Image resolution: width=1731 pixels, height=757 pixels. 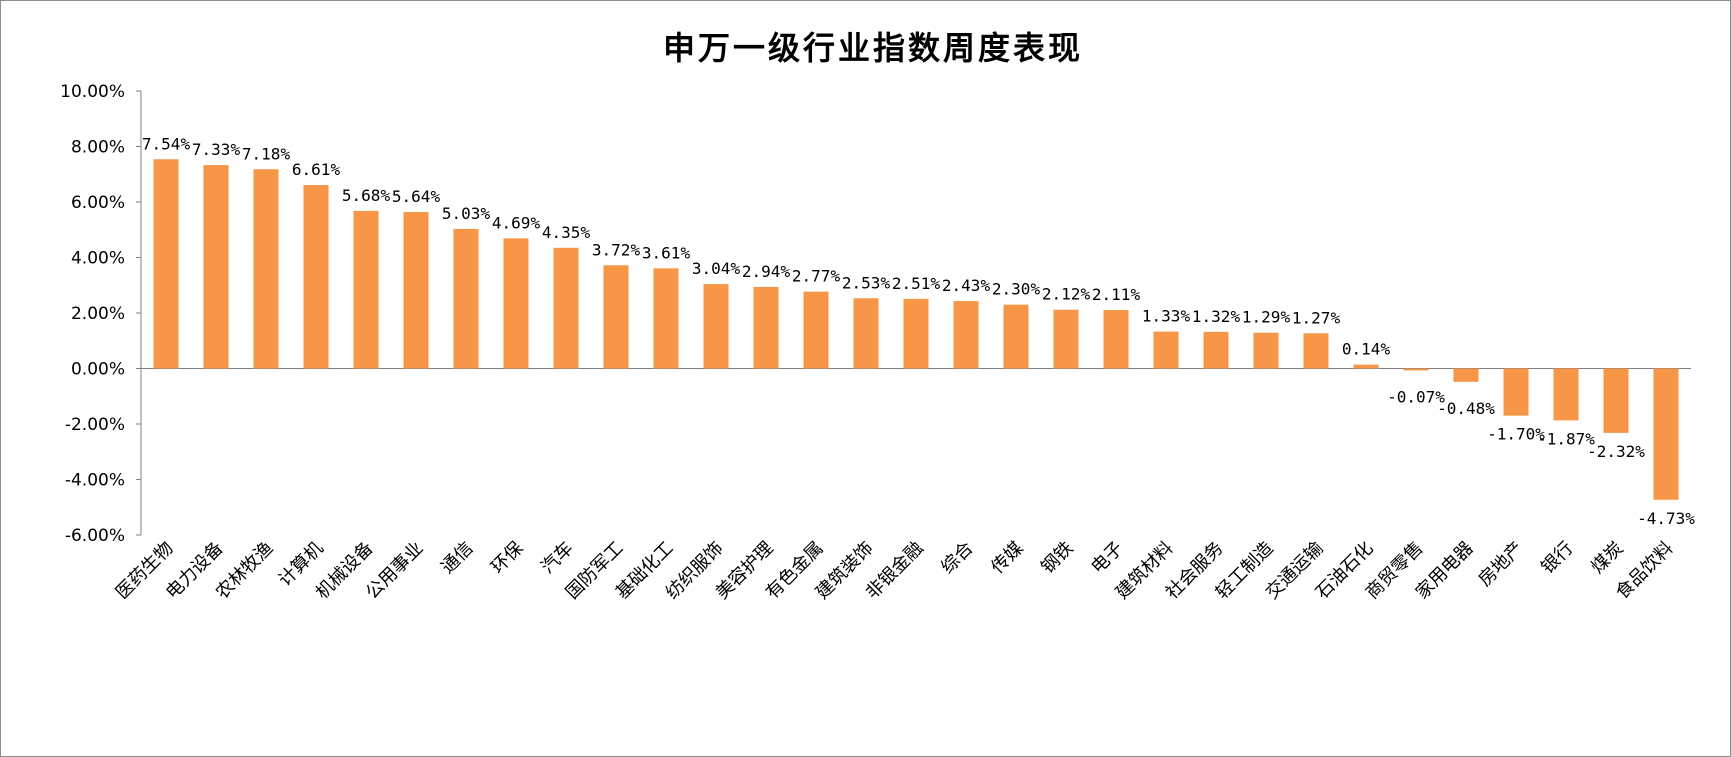 I want to click on data-label: -0.48%, so click(x=1466, y=408).